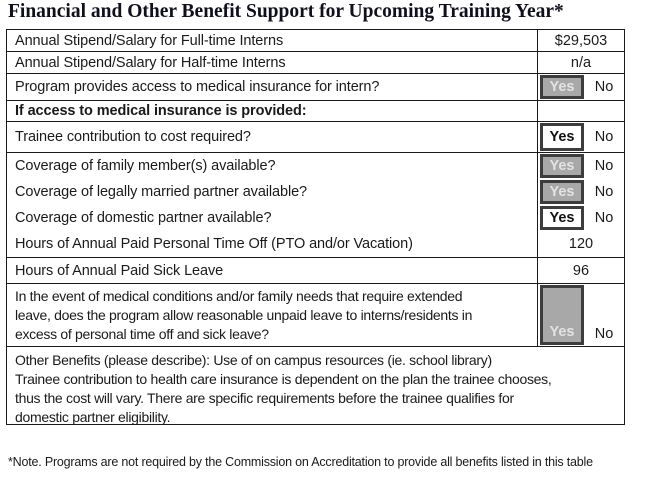  I want to click on row-label: Coverage of domestic partner available?, so click(143, 218).